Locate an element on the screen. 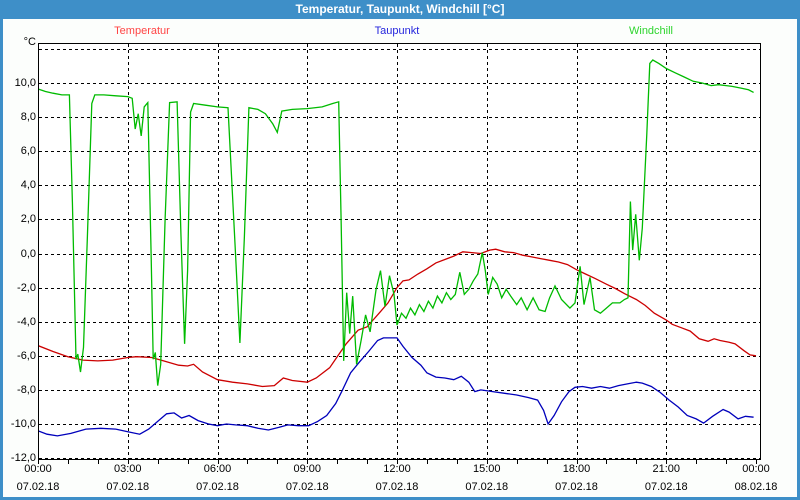 This screenshot has width=800, height=500. x-tick-time-label: 09:00 is located at coordinates (307, 469).